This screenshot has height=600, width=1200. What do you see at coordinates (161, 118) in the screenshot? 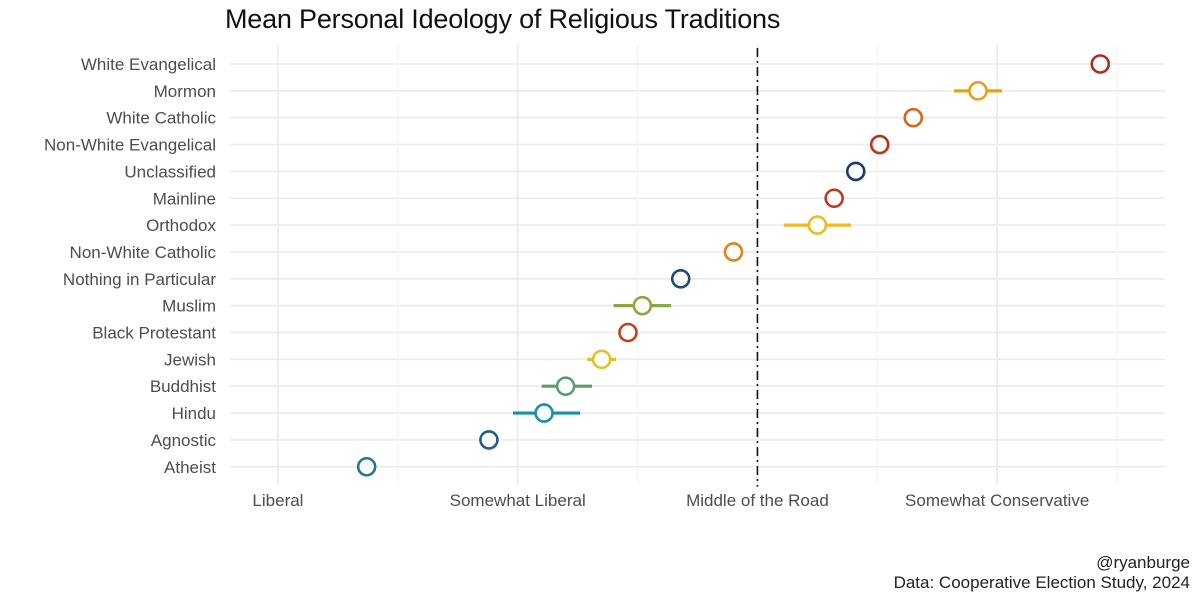
I see `y-tick-label: White Catholic` at bounding box center [161, 118].